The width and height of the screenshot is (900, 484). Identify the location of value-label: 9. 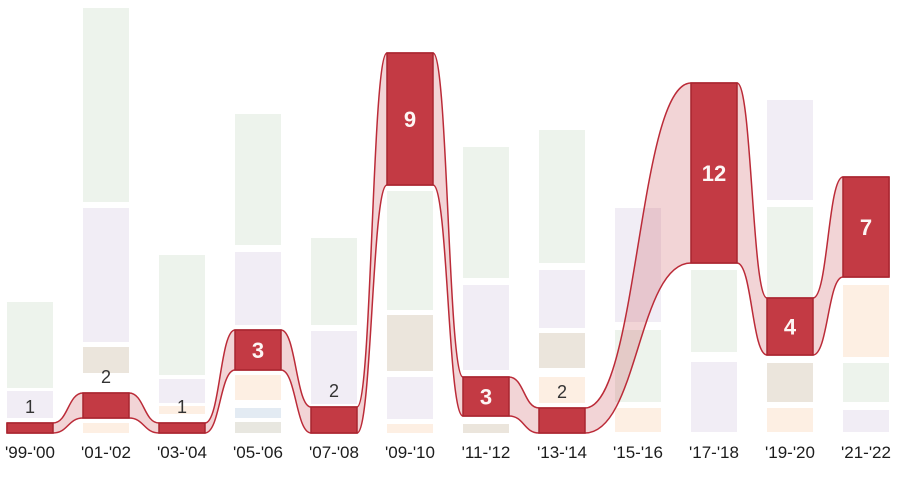
(410, 119).